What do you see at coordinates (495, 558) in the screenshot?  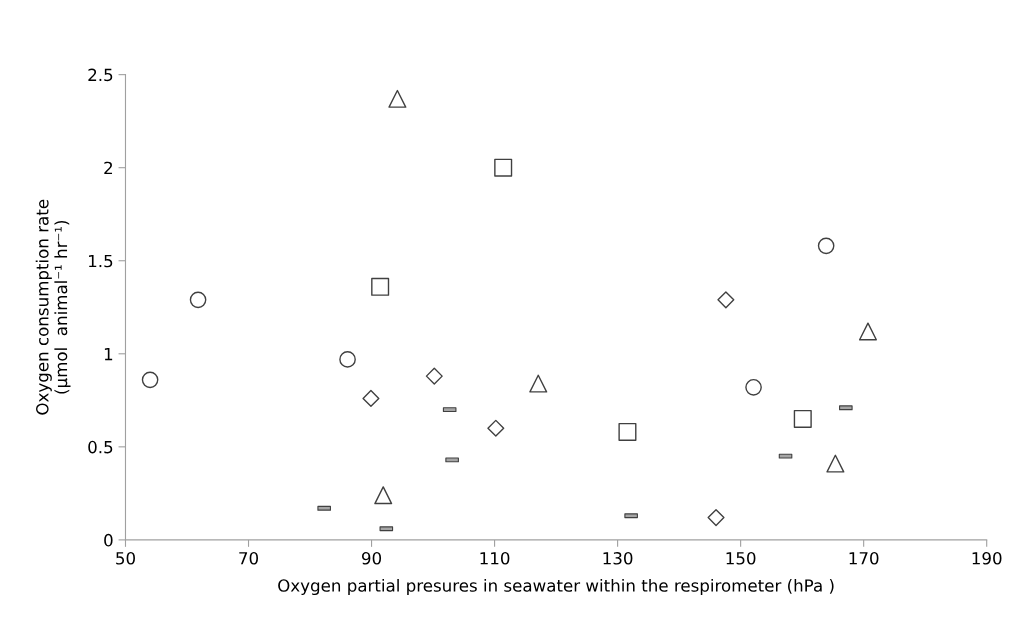 I see `x-tick-label: 110` at bounding box center [495, 558].